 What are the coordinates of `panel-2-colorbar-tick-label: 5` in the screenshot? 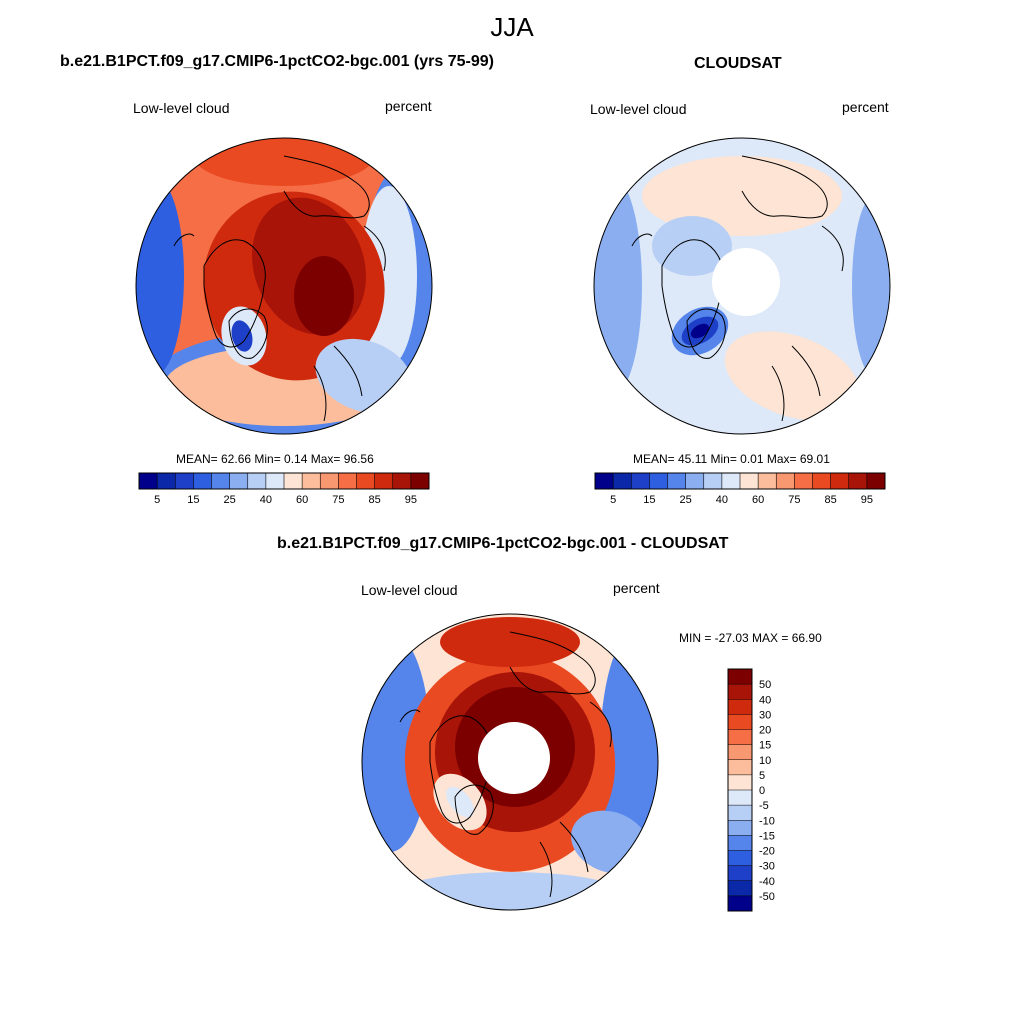 It's located at (613, 500).